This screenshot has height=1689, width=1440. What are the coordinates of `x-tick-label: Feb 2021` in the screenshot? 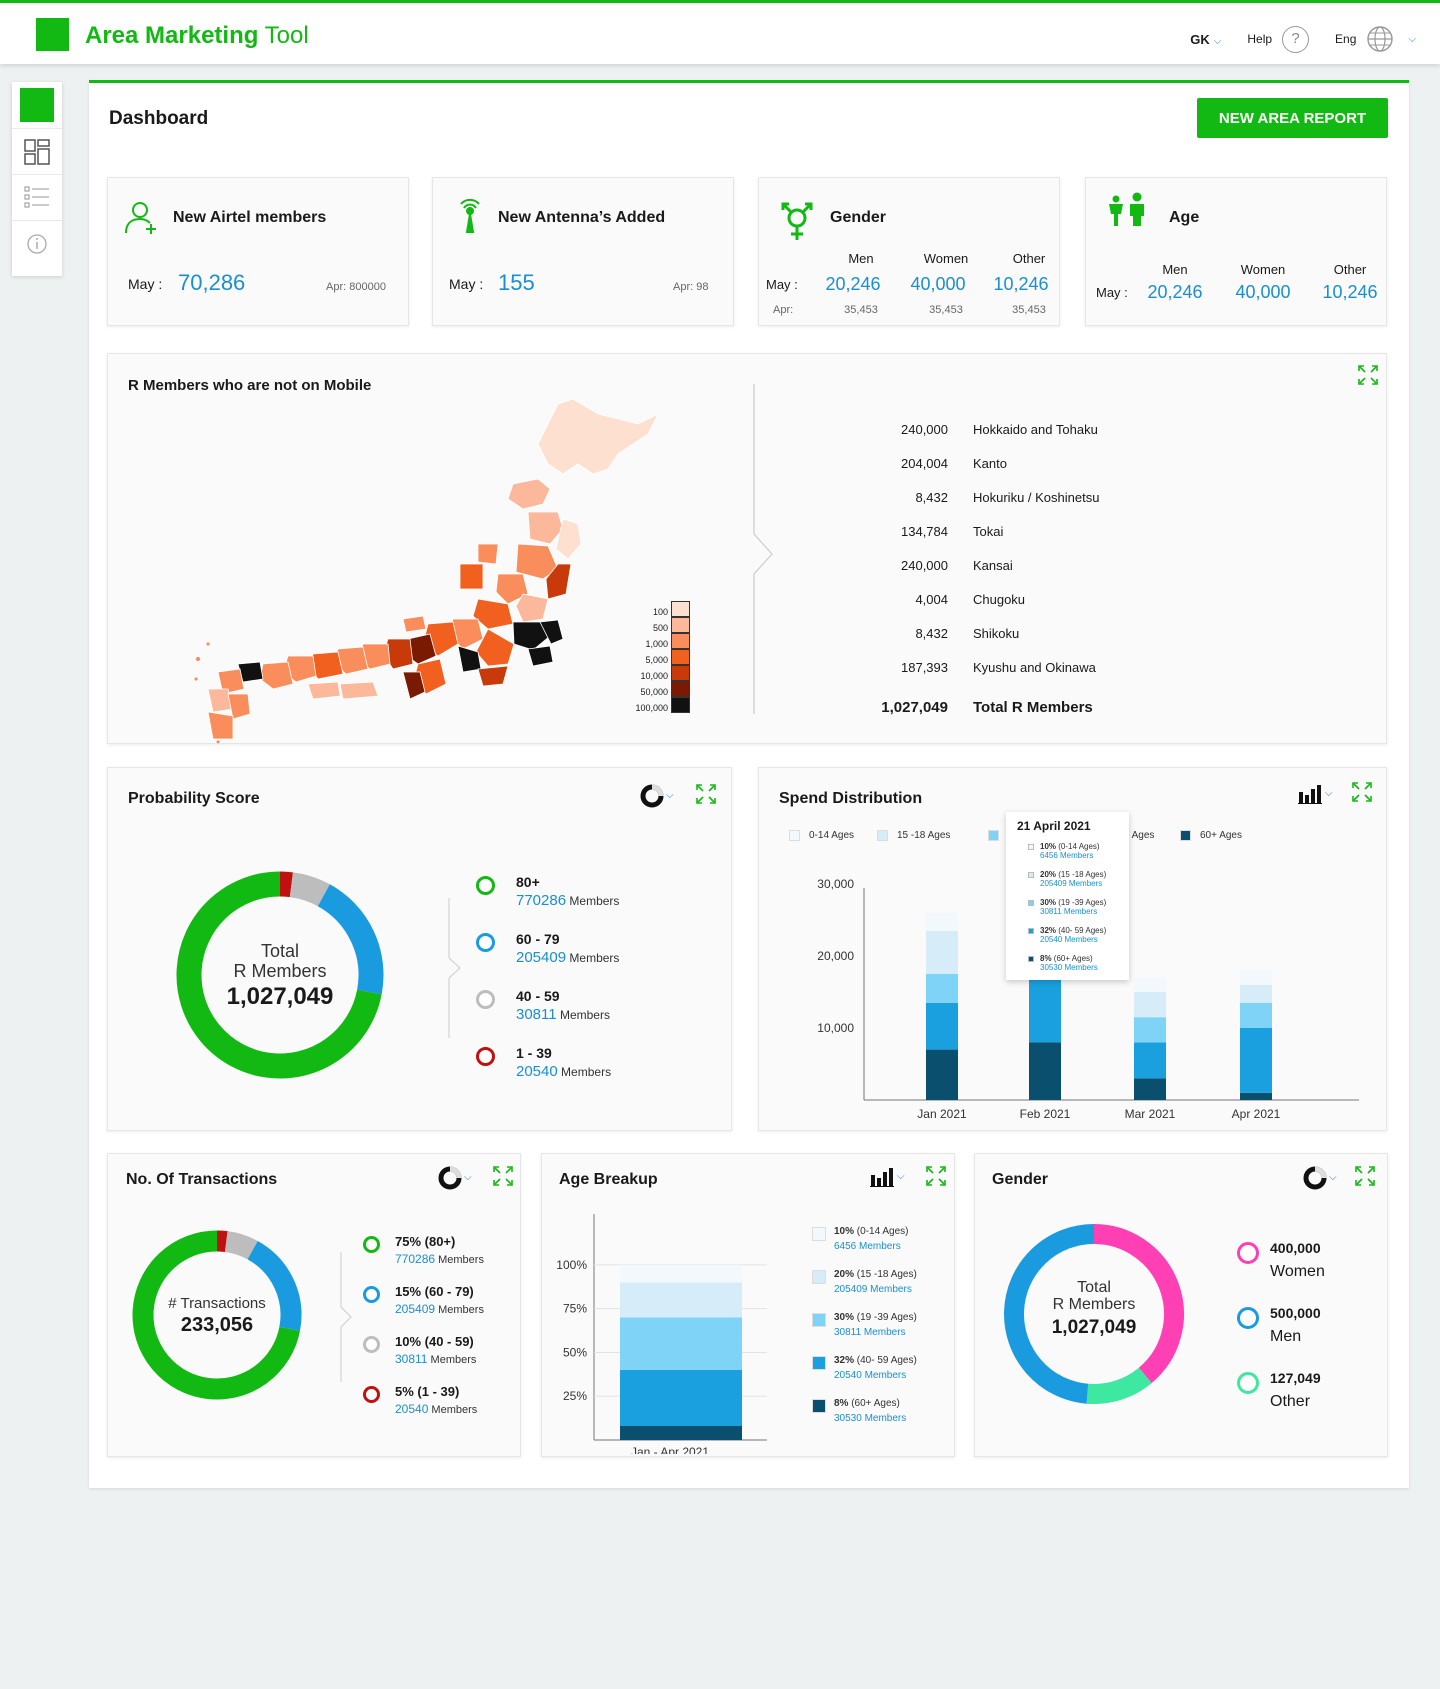 It's located at (1045, 1114).